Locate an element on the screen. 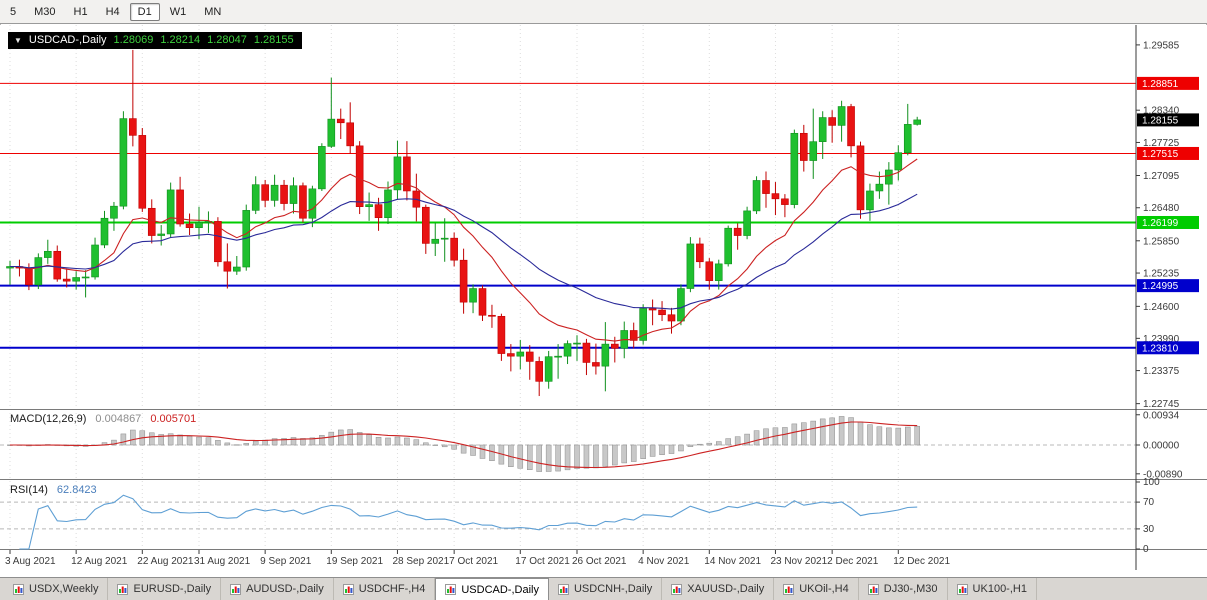 This screenshot has width=1207, height=600. svg-text: 1.23375 is located at coordinates (1161, 371).